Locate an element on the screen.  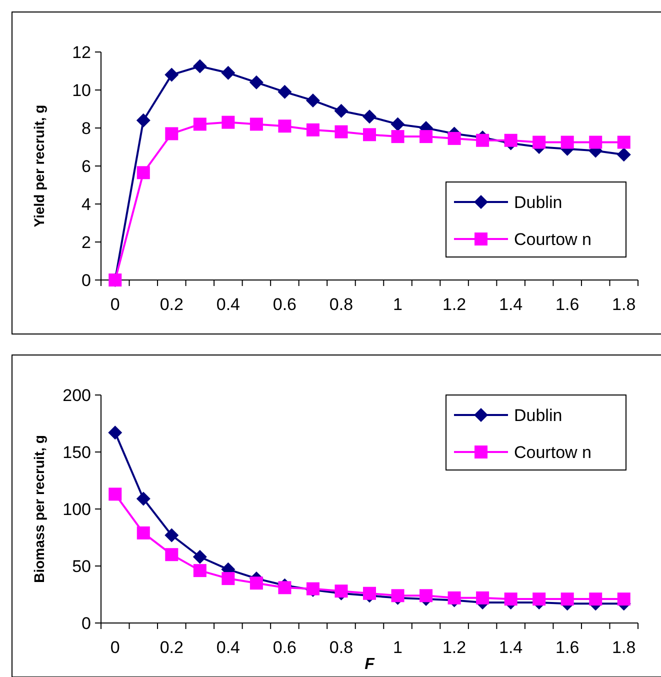
y-tick-label: 4 is located at coordinates (86, 204).